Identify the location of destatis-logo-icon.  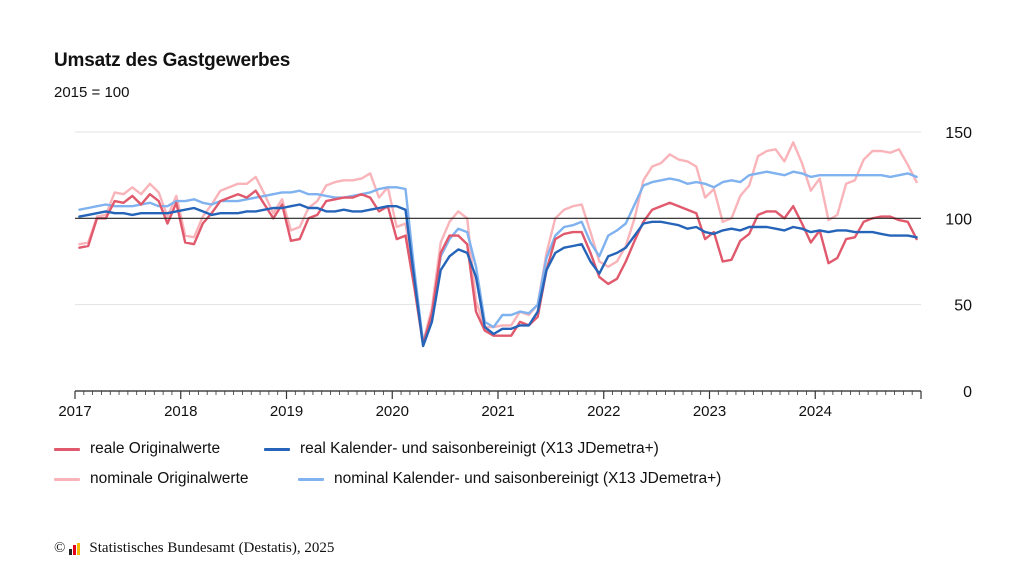
(76, 548).